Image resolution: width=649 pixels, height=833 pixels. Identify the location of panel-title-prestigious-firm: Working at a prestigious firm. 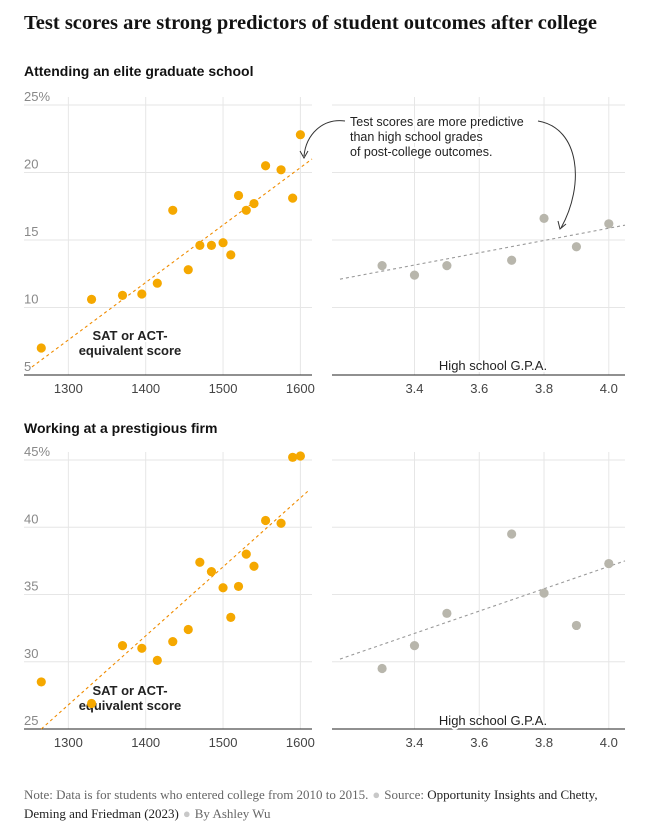
(121, 428).